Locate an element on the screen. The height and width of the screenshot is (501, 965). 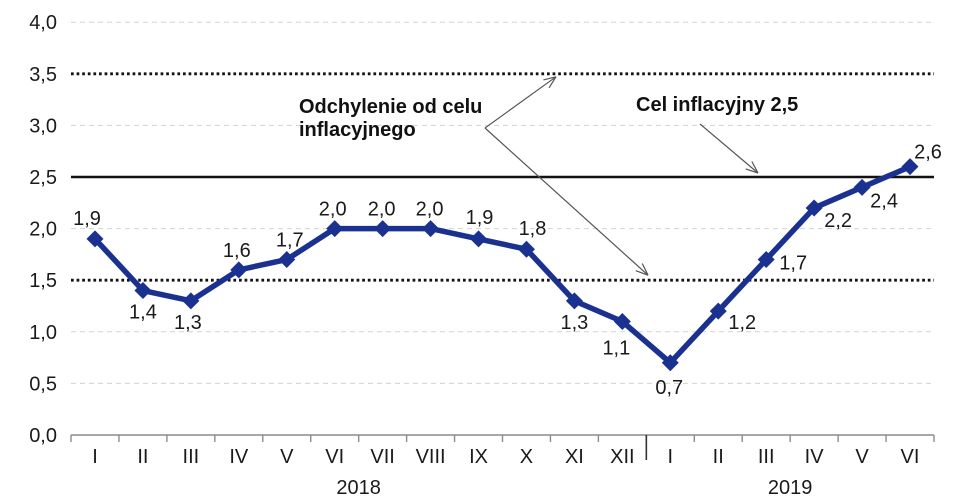
data-label: 1,2 is located at coordinates (742, 323).